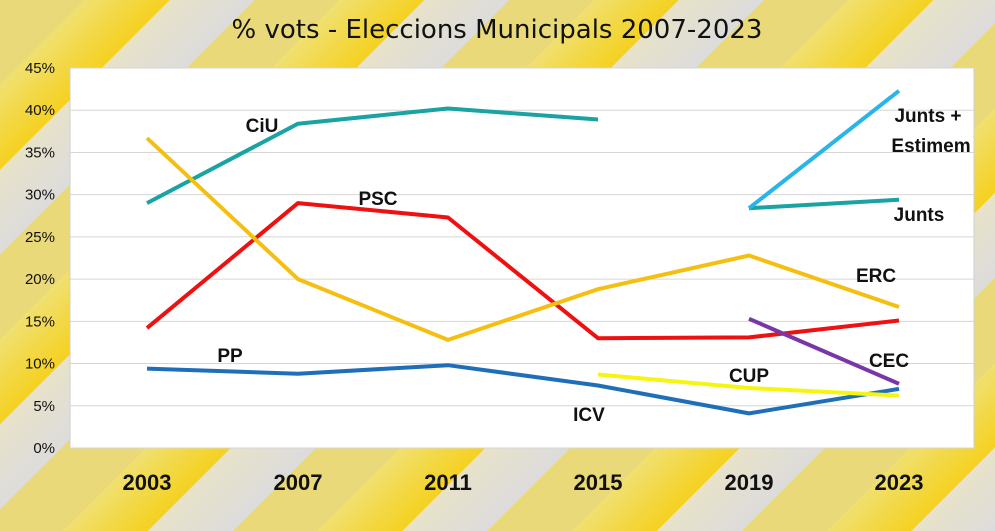 This screenshot has width=995, height=531. What do you see at coordinates (40, 110) in the screenshot?
I see `y-tick-label: 40%` at bounding box center [40, 110].